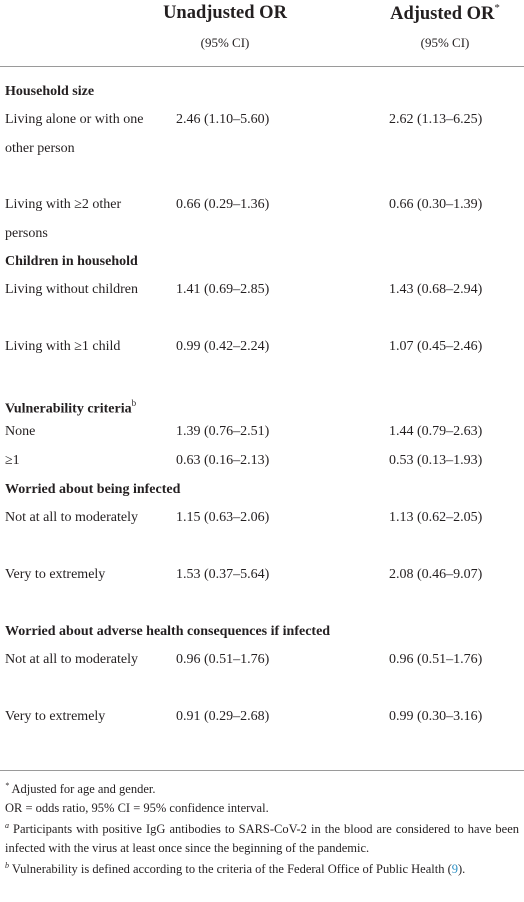  What do you see at coordinates (63, 346) in the screenshot?
I see `row-label: Living with ≥1 child` at bounding box center [63, 346].